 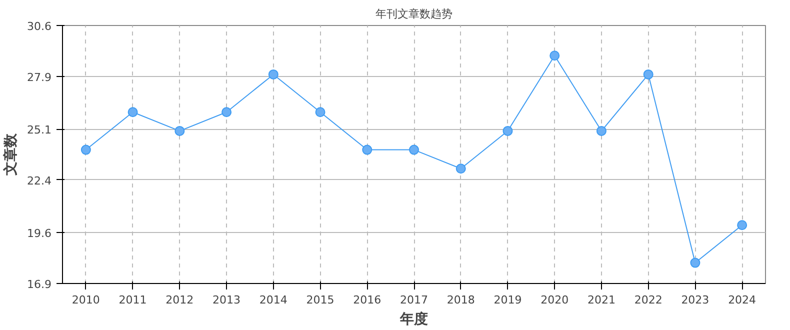 What do you see at coordinates (132, 300) in the screenshot?
I see `x-tick-label: 2011` at bounding box center [132, 300].